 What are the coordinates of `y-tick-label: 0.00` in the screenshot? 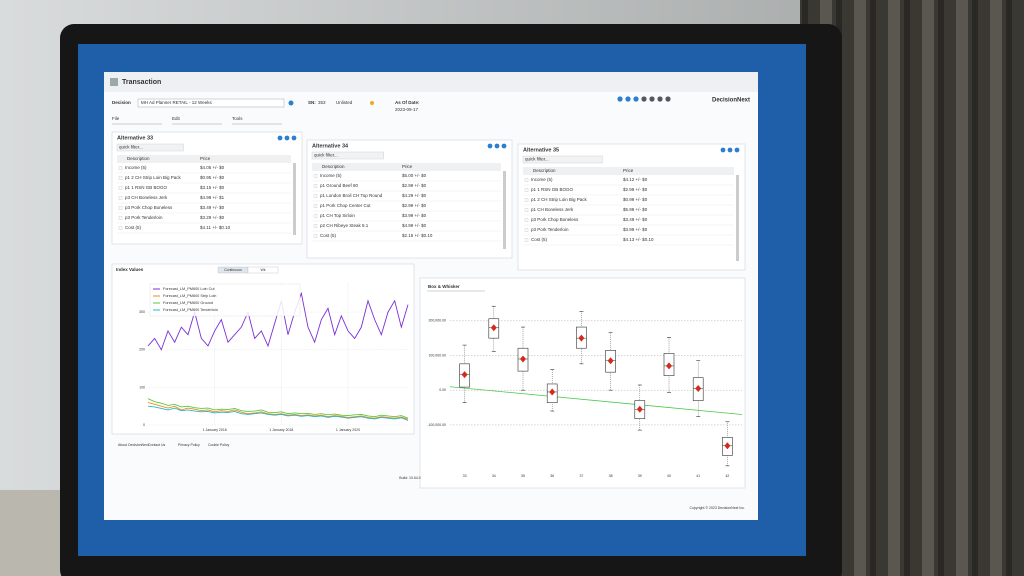 It's located at (442, 390).